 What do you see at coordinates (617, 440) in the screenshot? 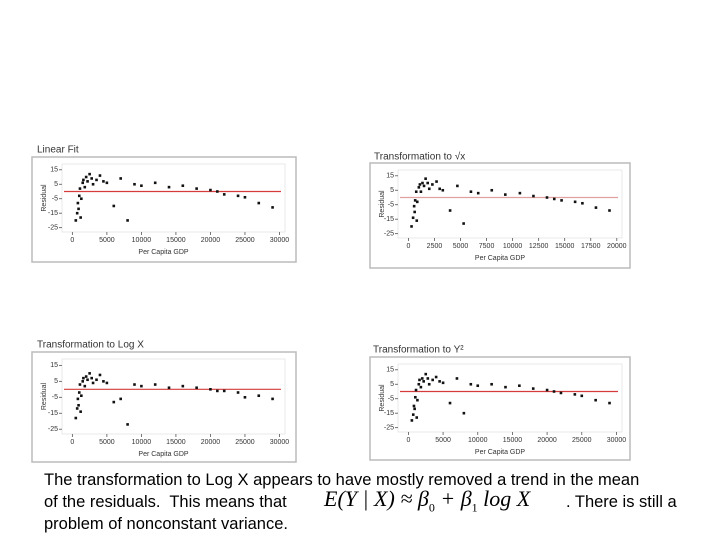
I see `x-tick-label: 30000` at bounding box center [617, 440].